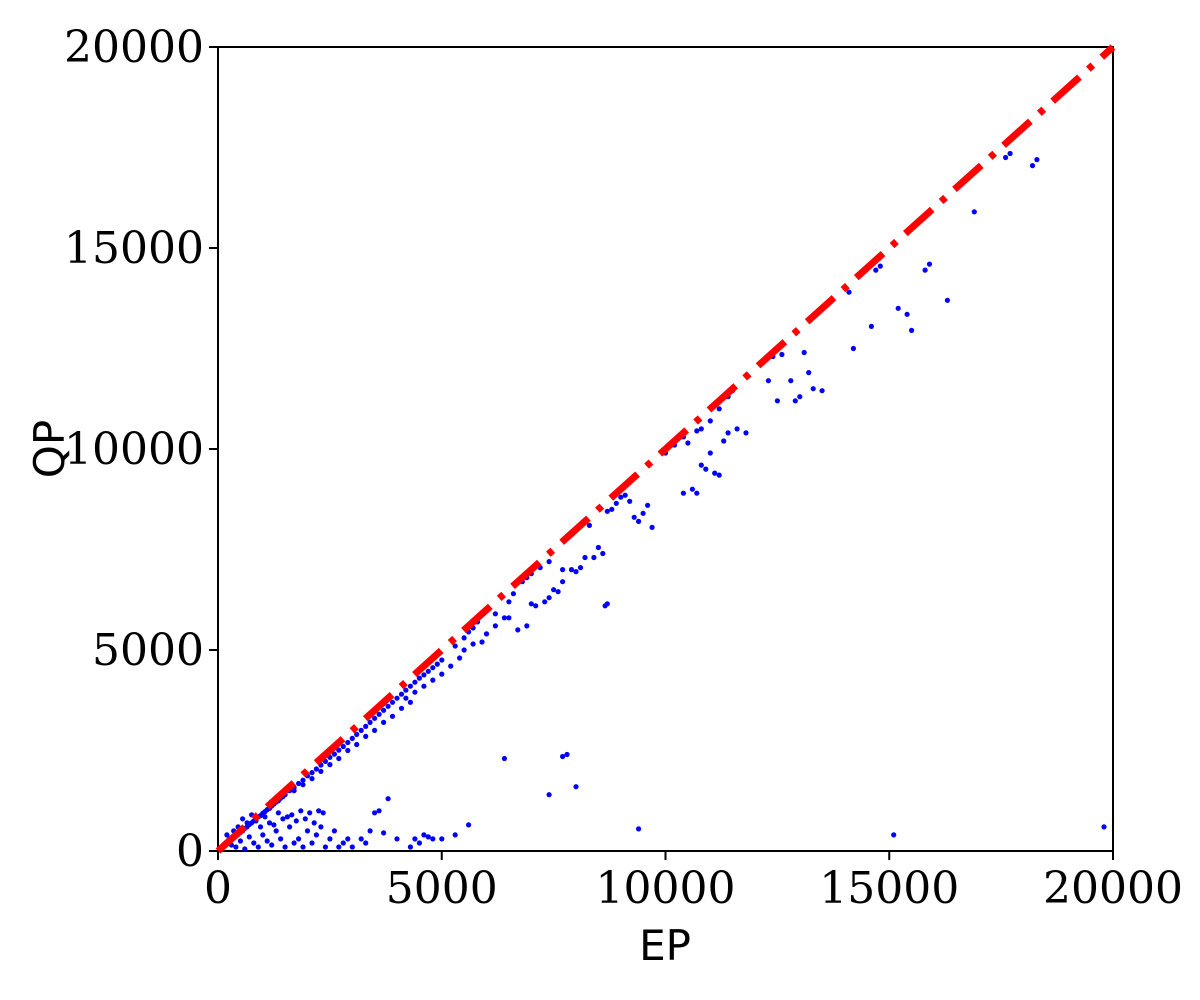 Image resolution: width=1200 pixels, height=1000 pixels. I want to click on y-tick-label: 5000, so click(148, 650).